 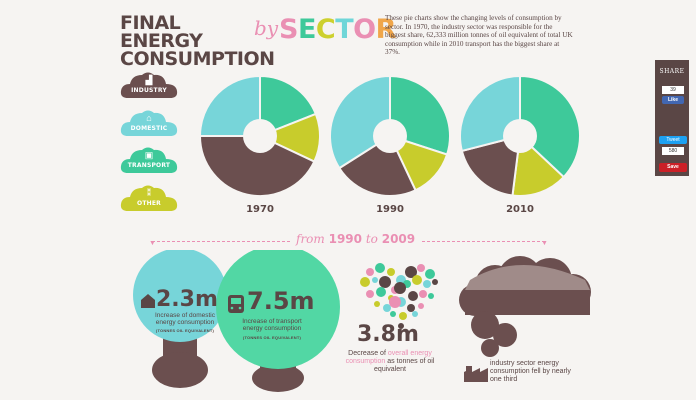 I want to click on tweet-label: Tweet, so click(x=673, y=140).